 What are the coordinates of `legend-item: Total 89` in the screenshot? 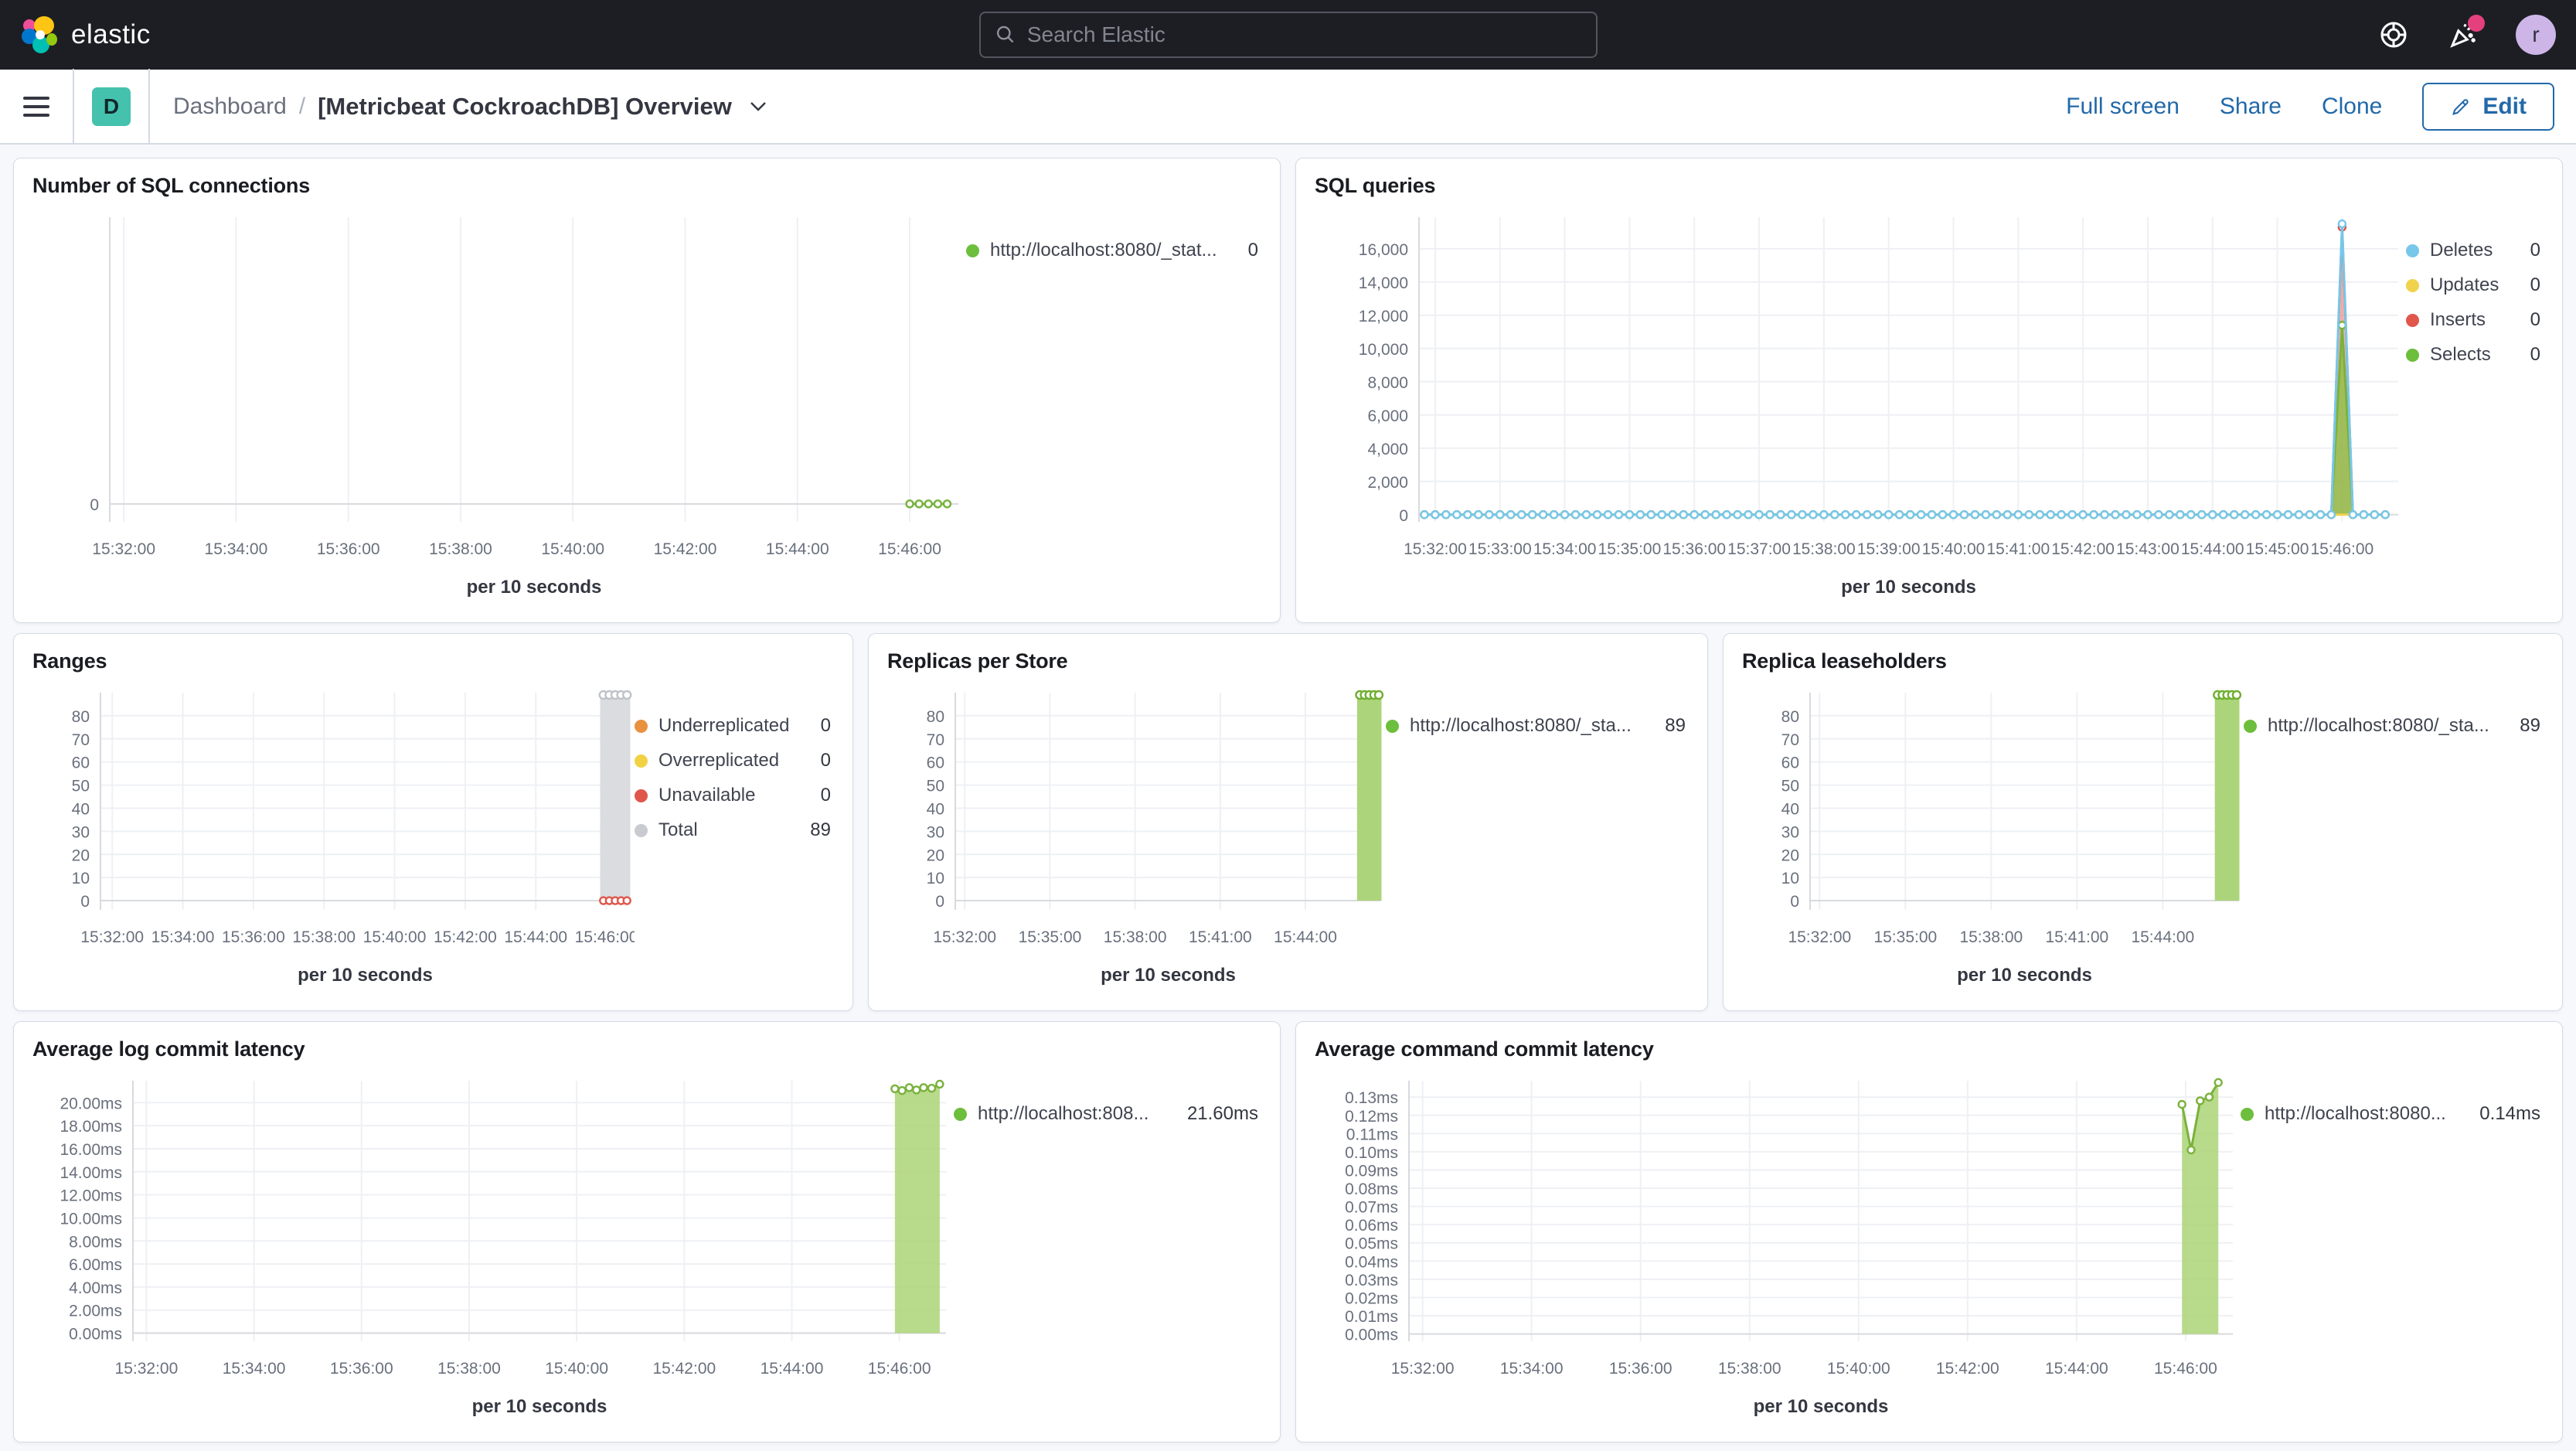 It's located at (733, 830).